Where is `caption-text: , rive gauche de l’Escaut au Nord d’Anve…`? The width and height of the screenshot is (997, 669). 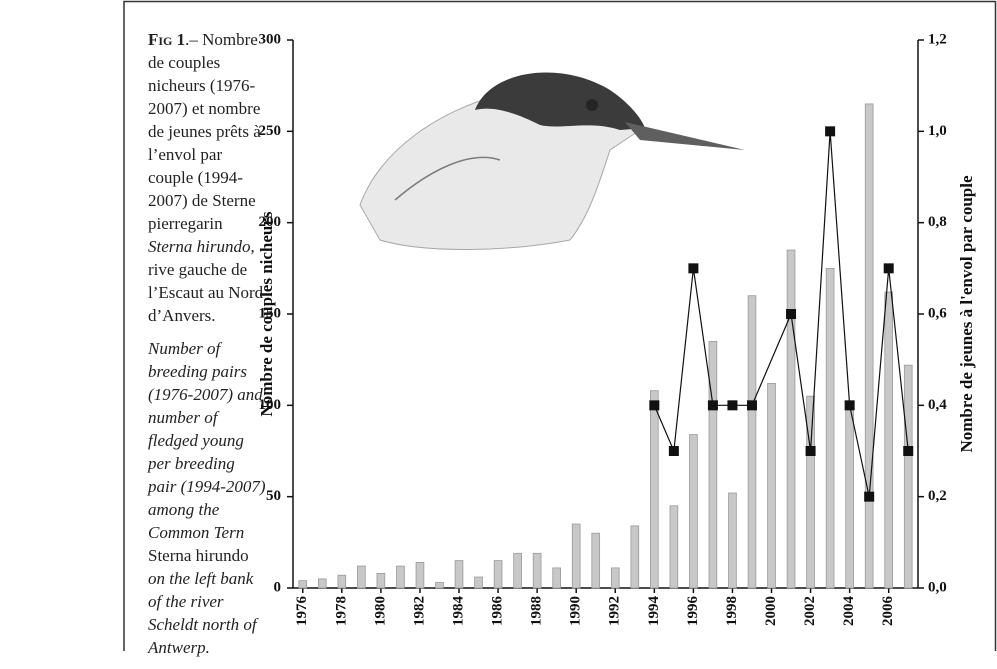 caption-text: , rive gauche de l’Escaut au Nord d’Anve… is located at coordinates (206, 281).